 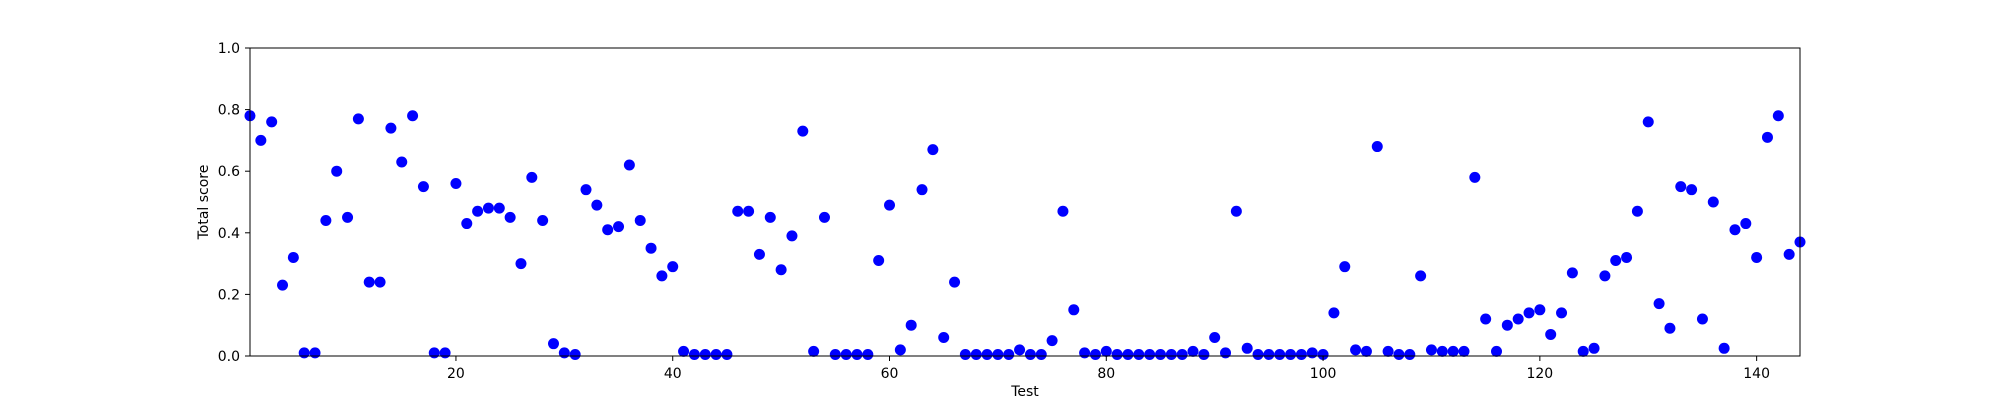 I want to click on x-tick-label: 120, so click(x=1539, y=374).